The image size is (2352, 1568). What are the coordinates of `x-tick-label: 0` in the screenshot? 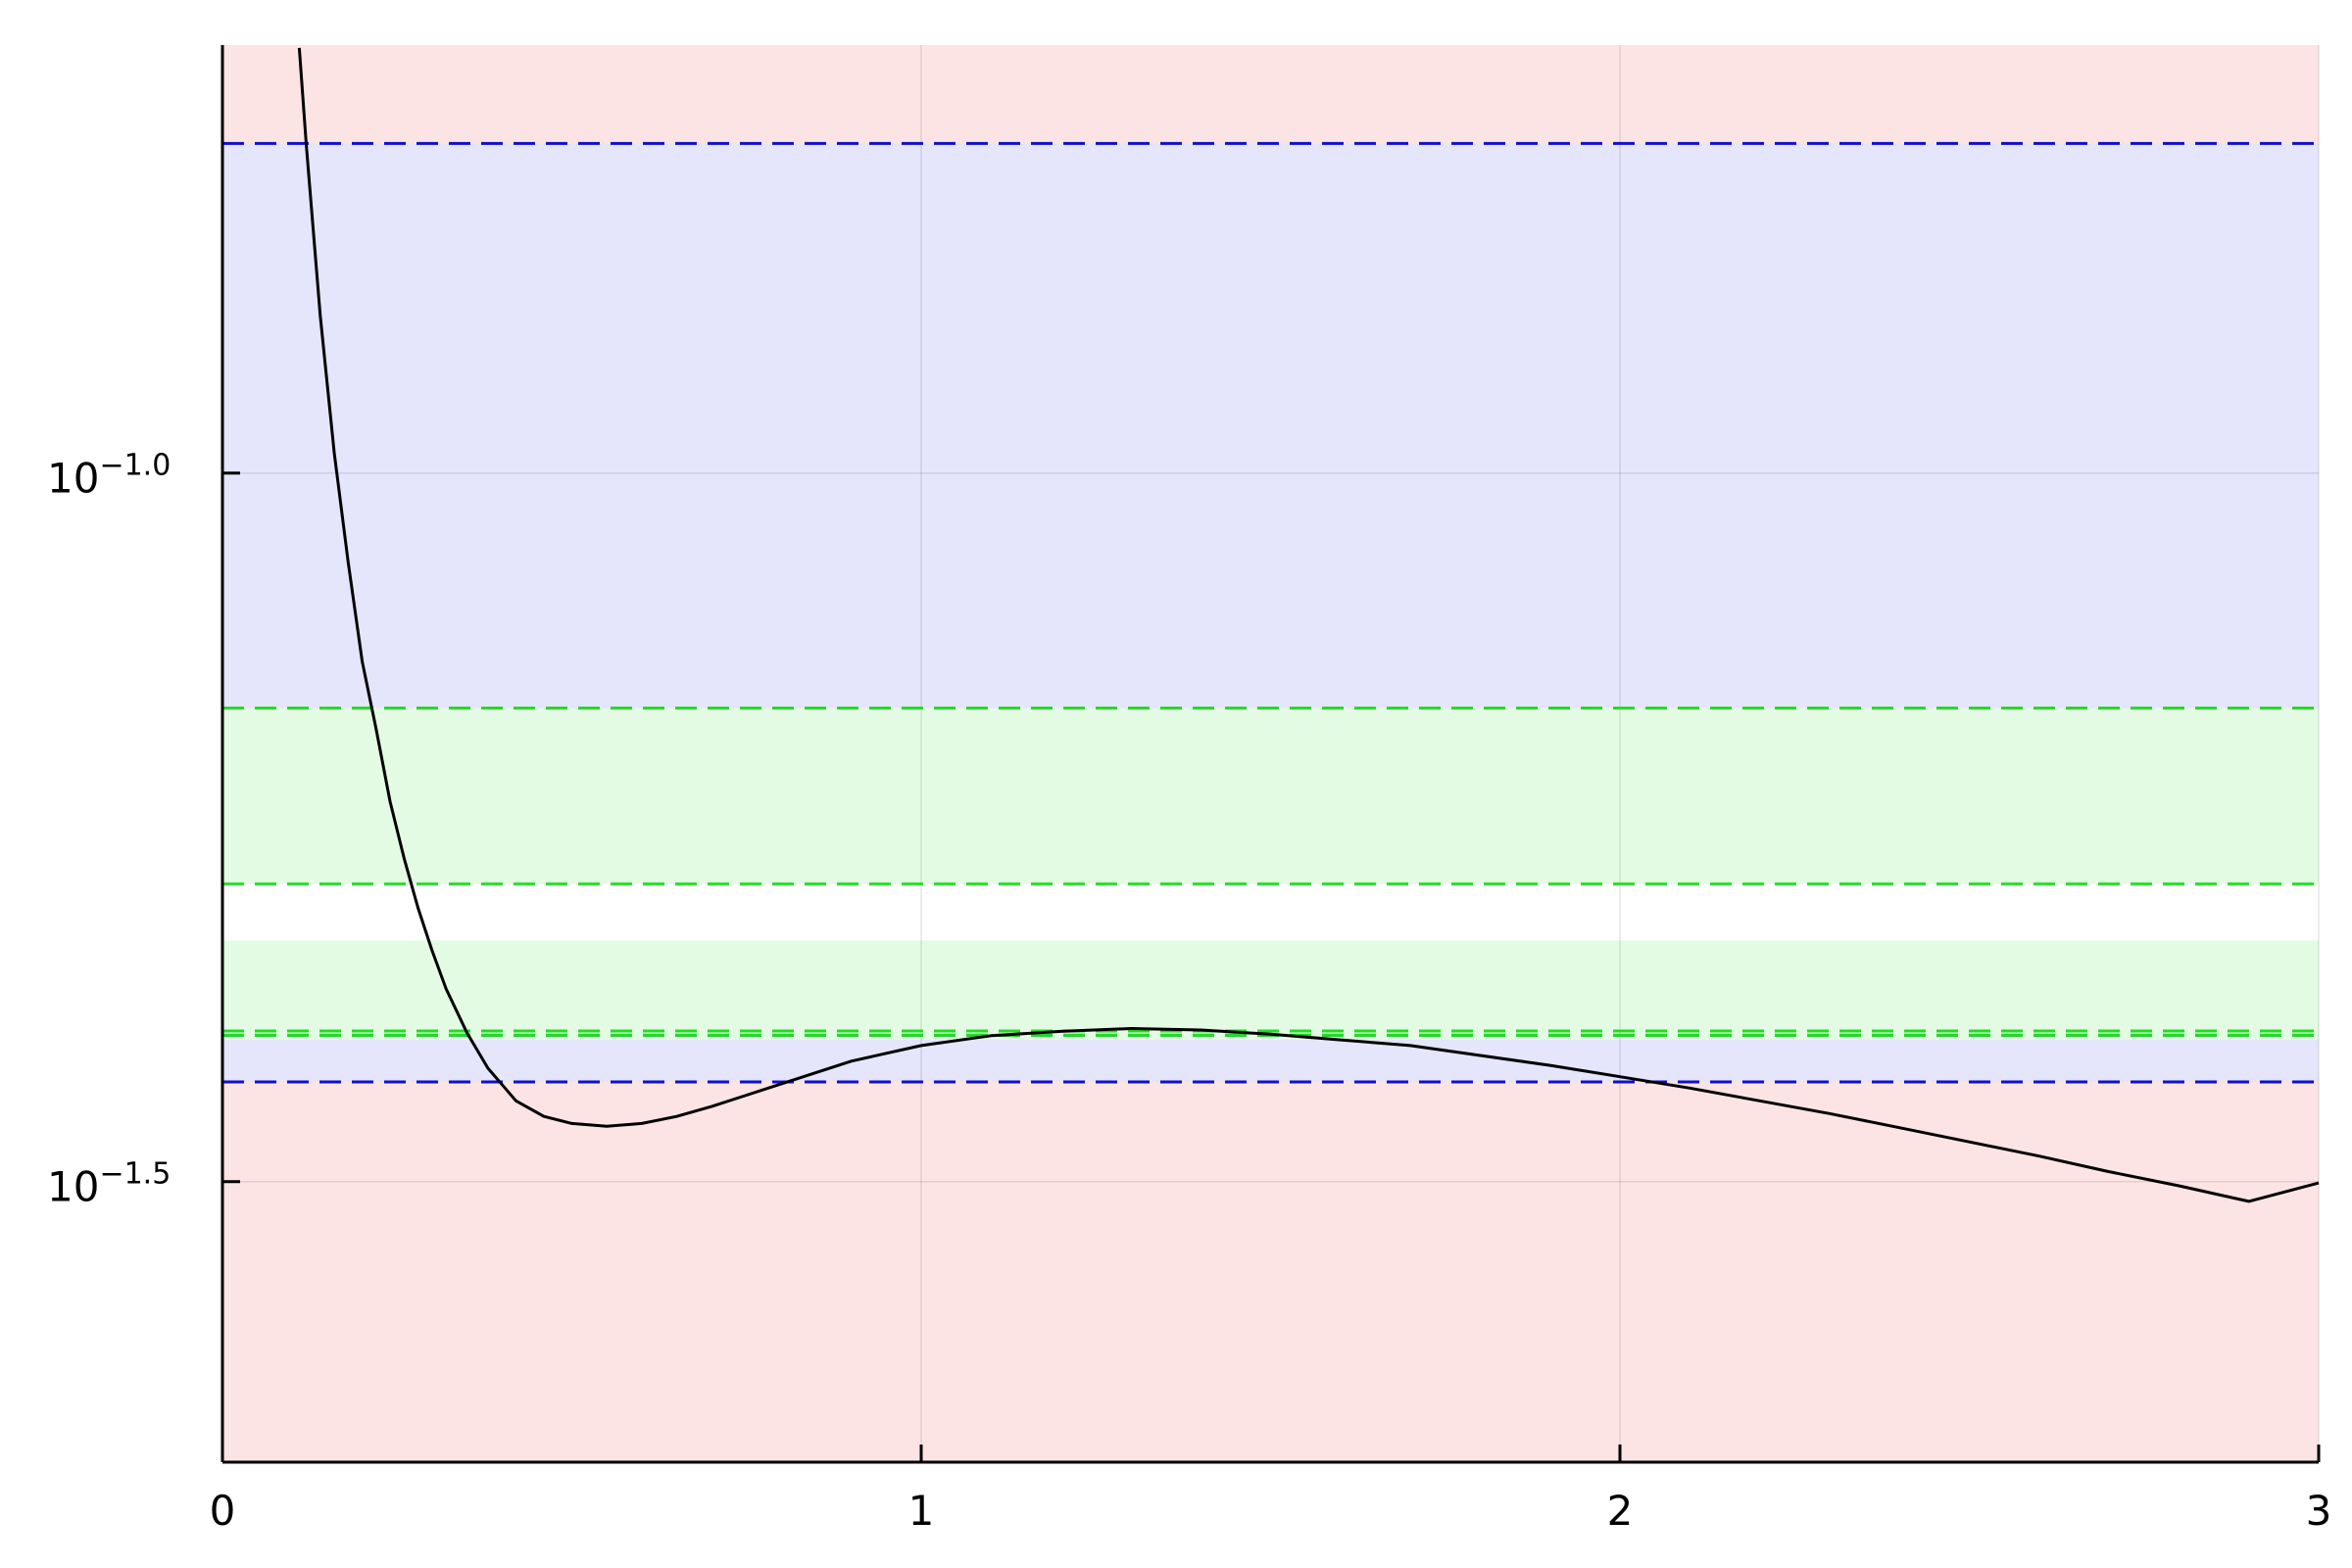 It's located at (223, 1511).